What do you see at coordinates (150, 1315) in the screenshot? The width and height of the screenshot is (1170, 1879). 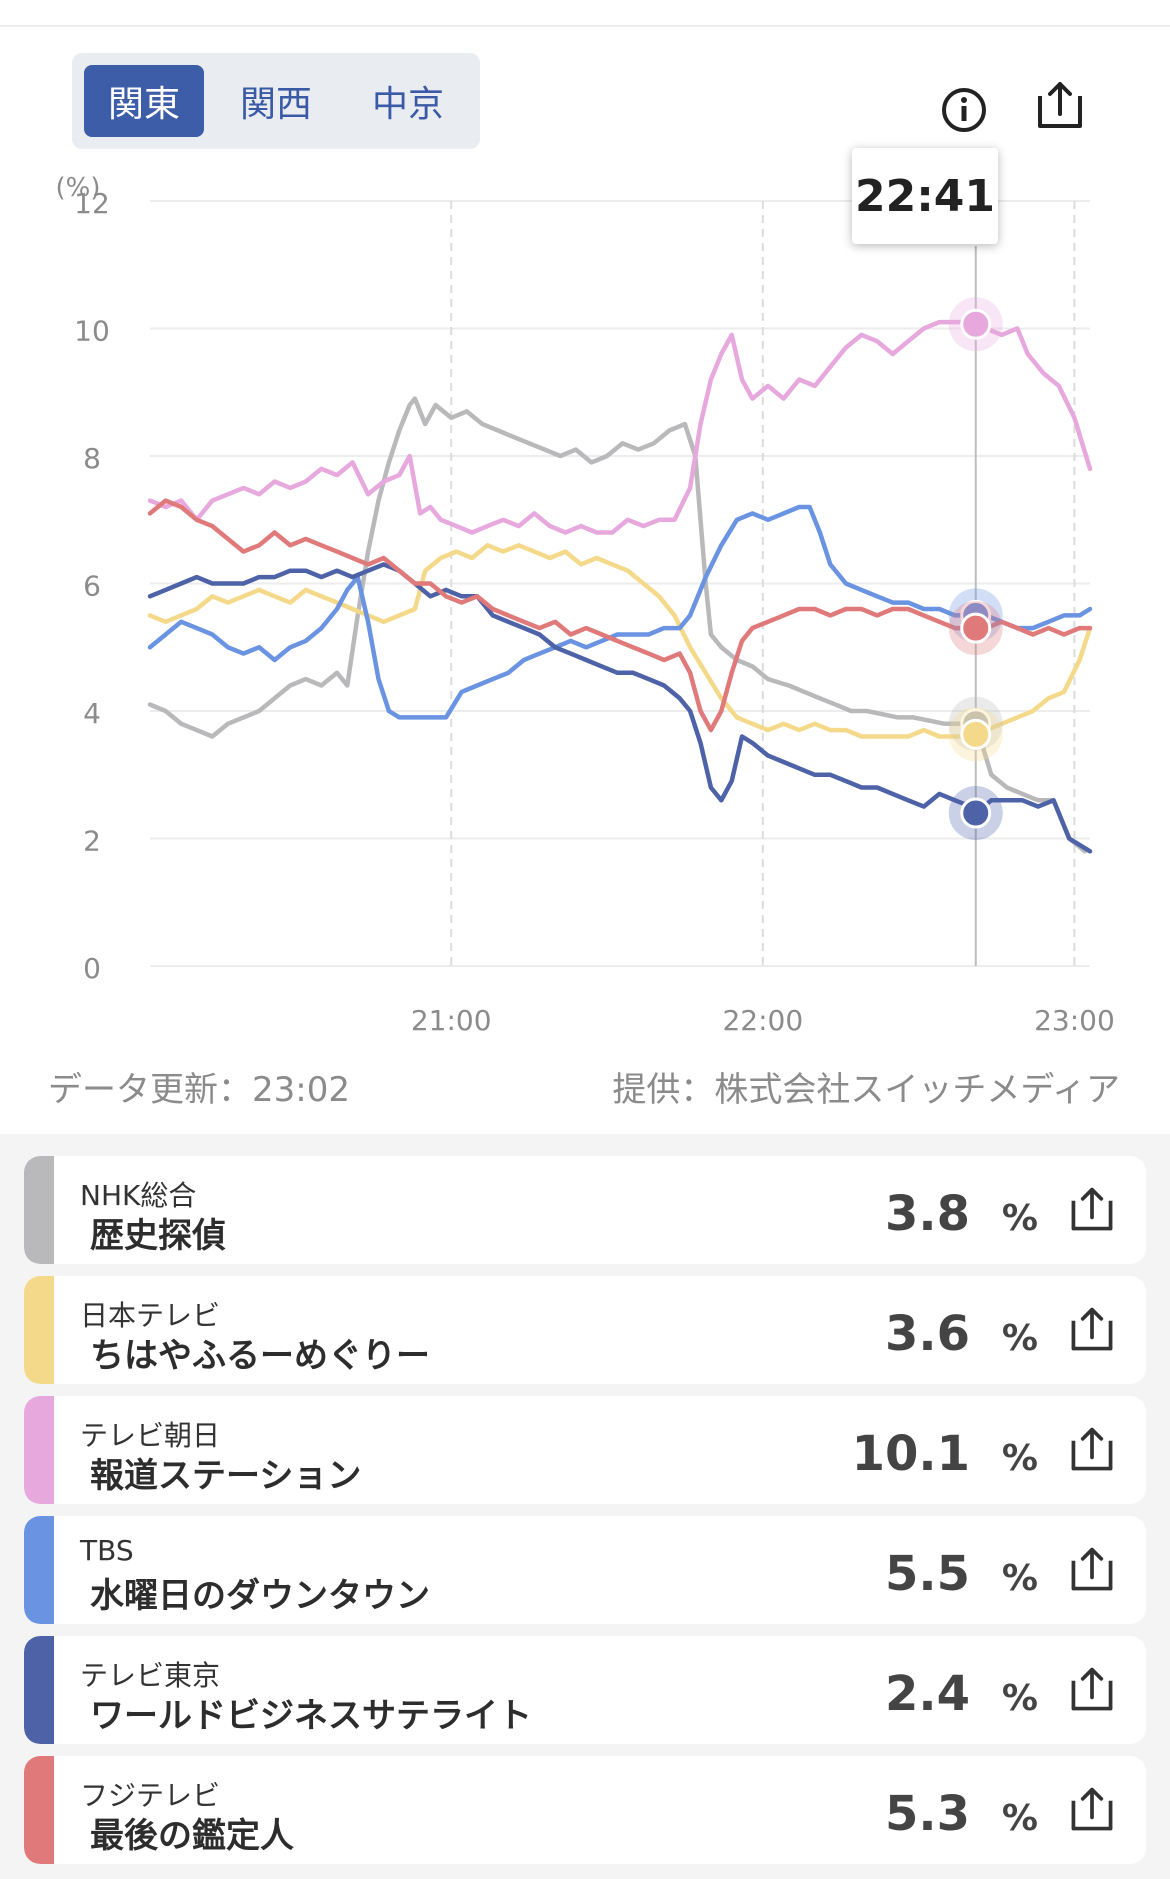 I see `channel-name: 日本テレビ` at bounding box center [150, 1315].